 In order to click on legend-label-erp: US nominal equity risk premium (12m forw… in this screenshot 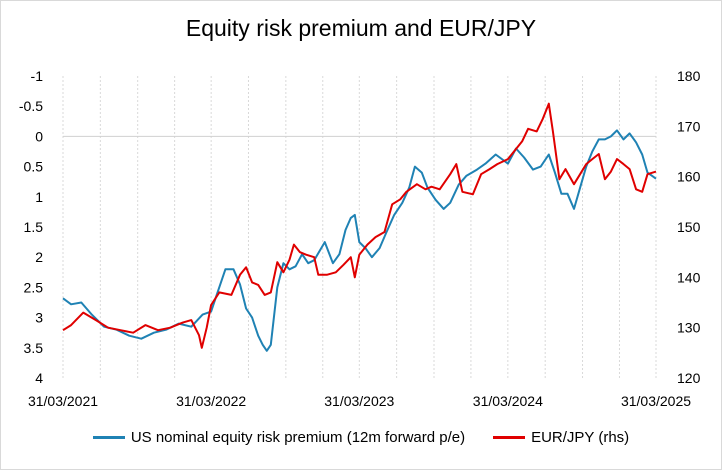, I will do `click(298, 437)`.